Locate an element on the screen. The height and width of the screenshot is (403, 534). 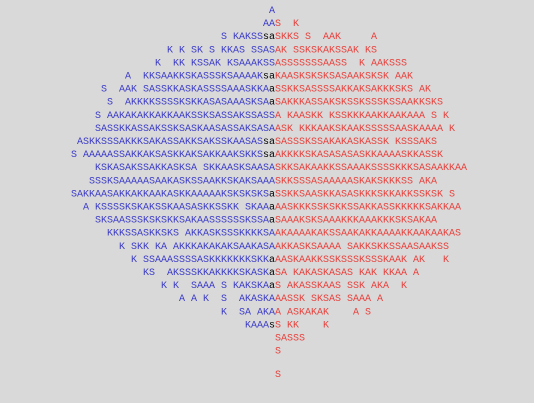
red-segment: SASSS is located at coordinates (290, 338).